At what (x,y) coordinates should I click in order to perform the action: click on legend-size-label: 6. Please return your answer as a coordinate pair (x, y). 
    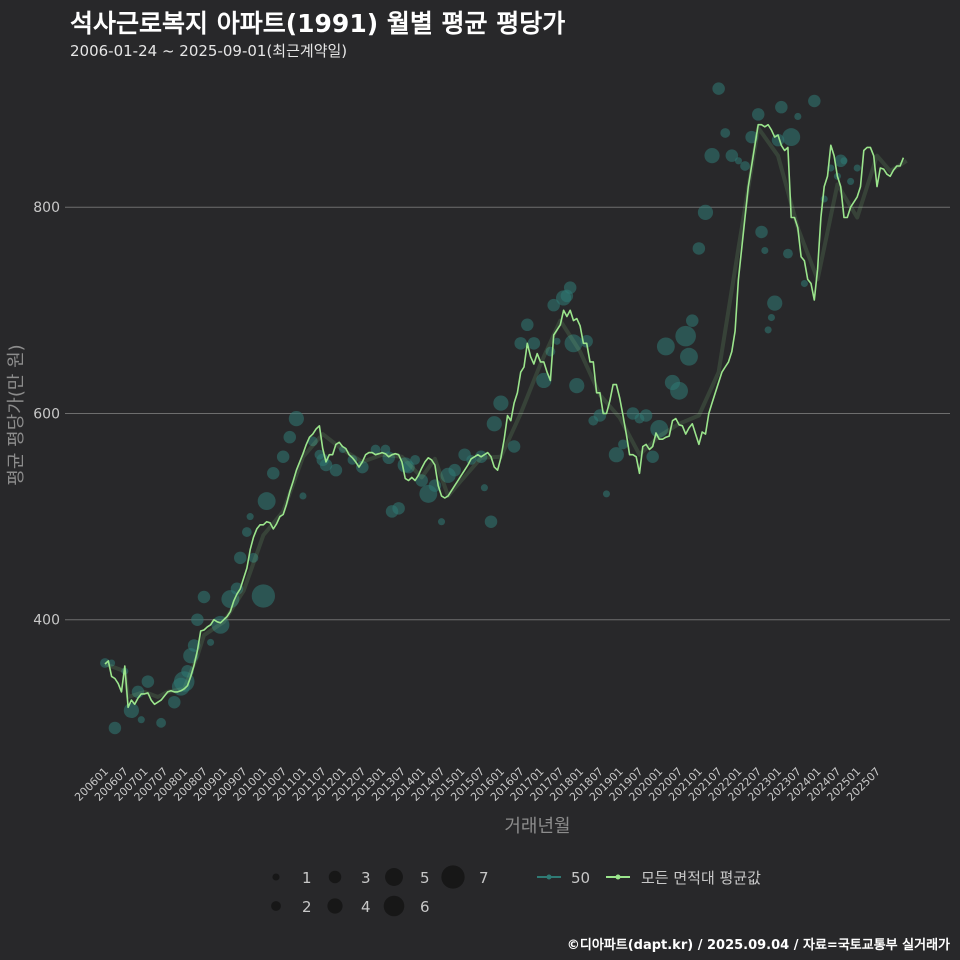
    Looking at the image, I should click on (425, 907).